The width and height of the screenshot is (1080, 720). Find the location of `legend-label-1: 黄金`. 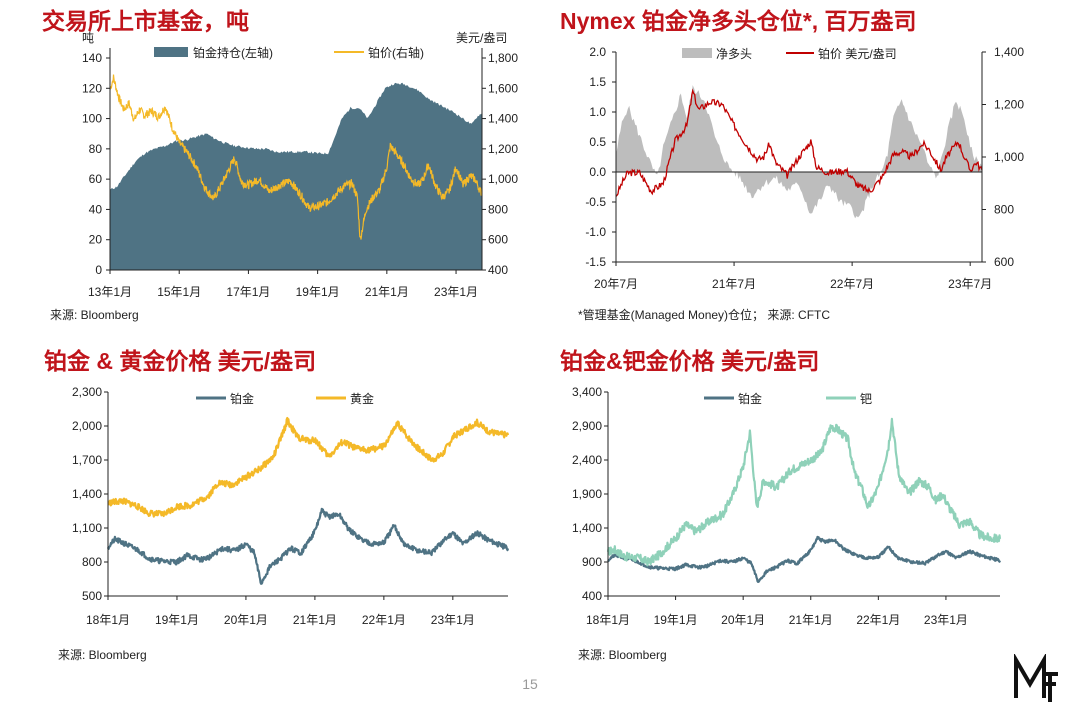

legend-label-1: 黄金 is located at coordinates (362, 398).